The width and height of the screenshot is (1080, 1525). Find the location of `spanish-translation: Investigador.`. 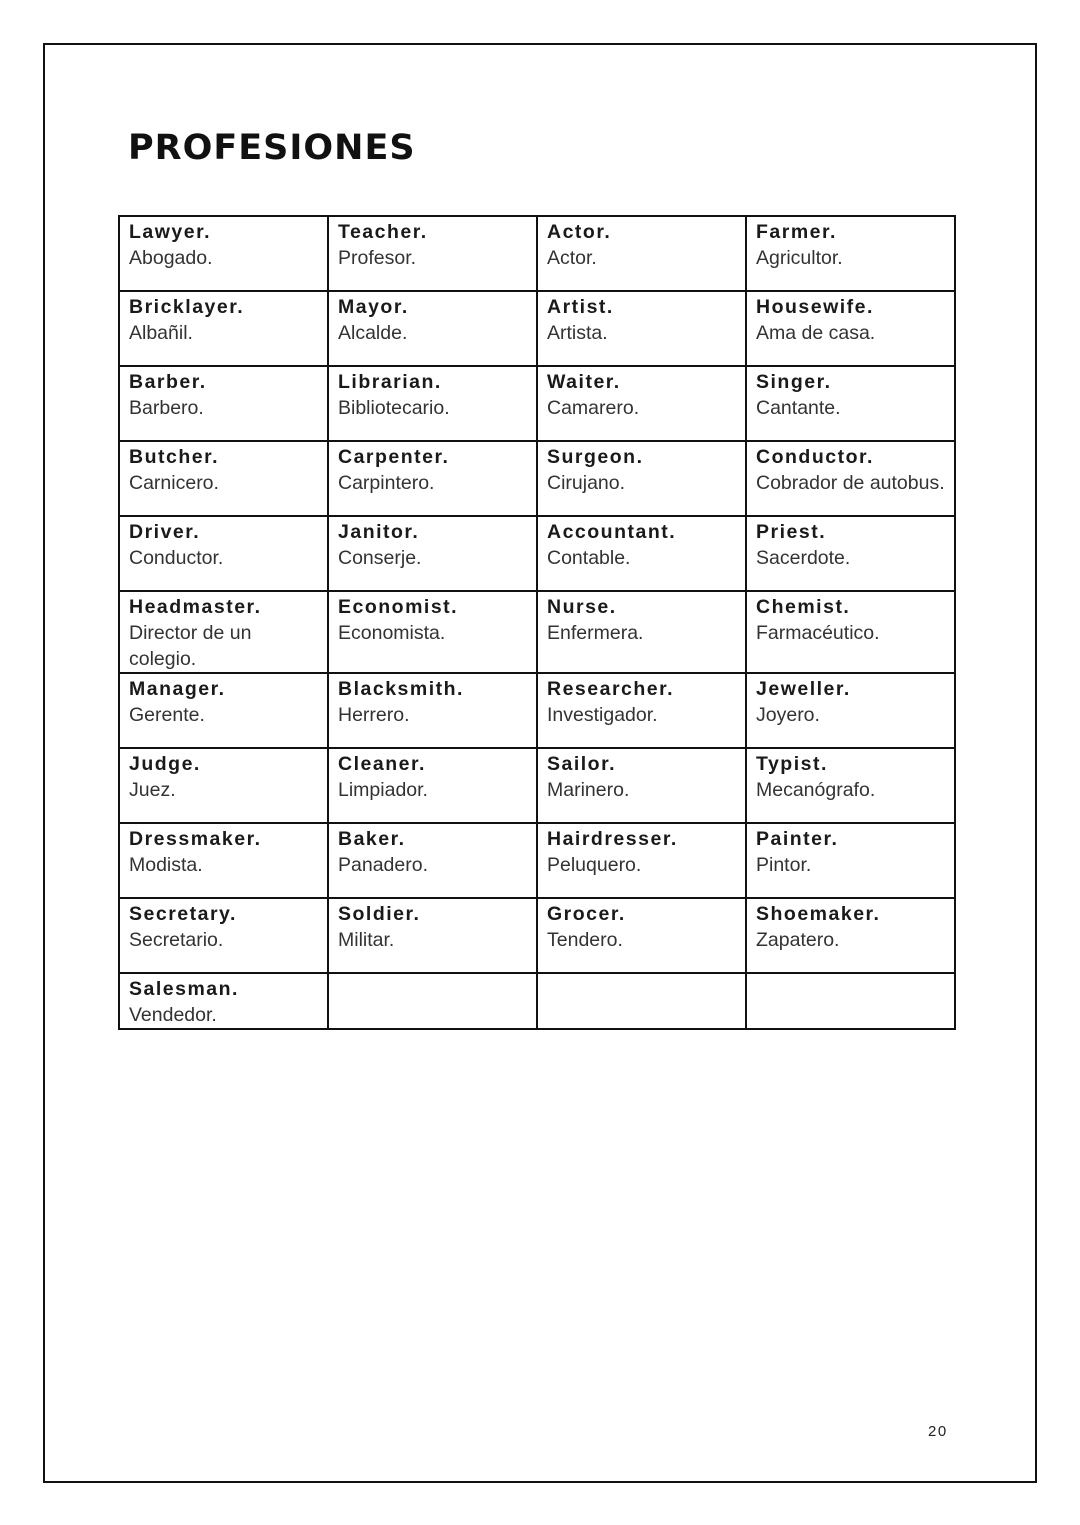

spanish-translation: Investigador. is located at coordinates (602, 715).